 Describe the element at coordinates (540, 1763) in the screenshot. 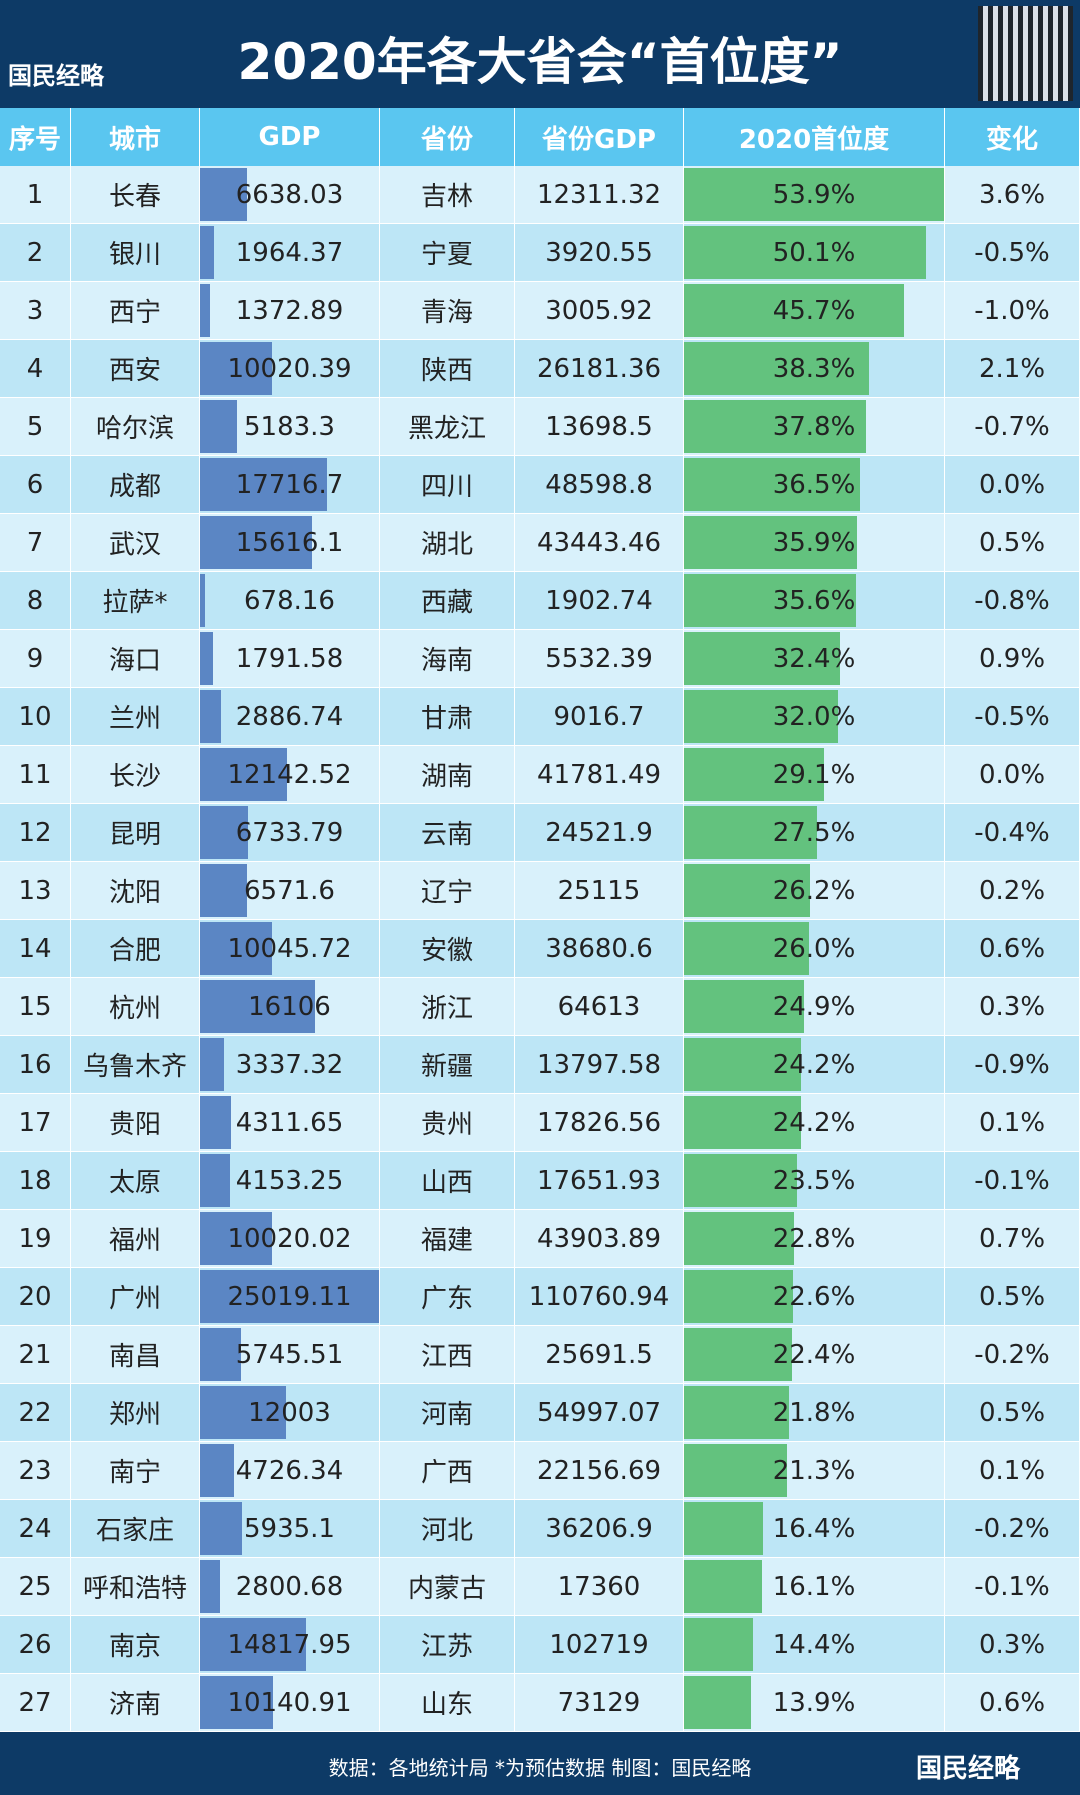

I see `footer: 数据：各地统计局 *为预估数据 制图：国民经略 国民经略` at that location.